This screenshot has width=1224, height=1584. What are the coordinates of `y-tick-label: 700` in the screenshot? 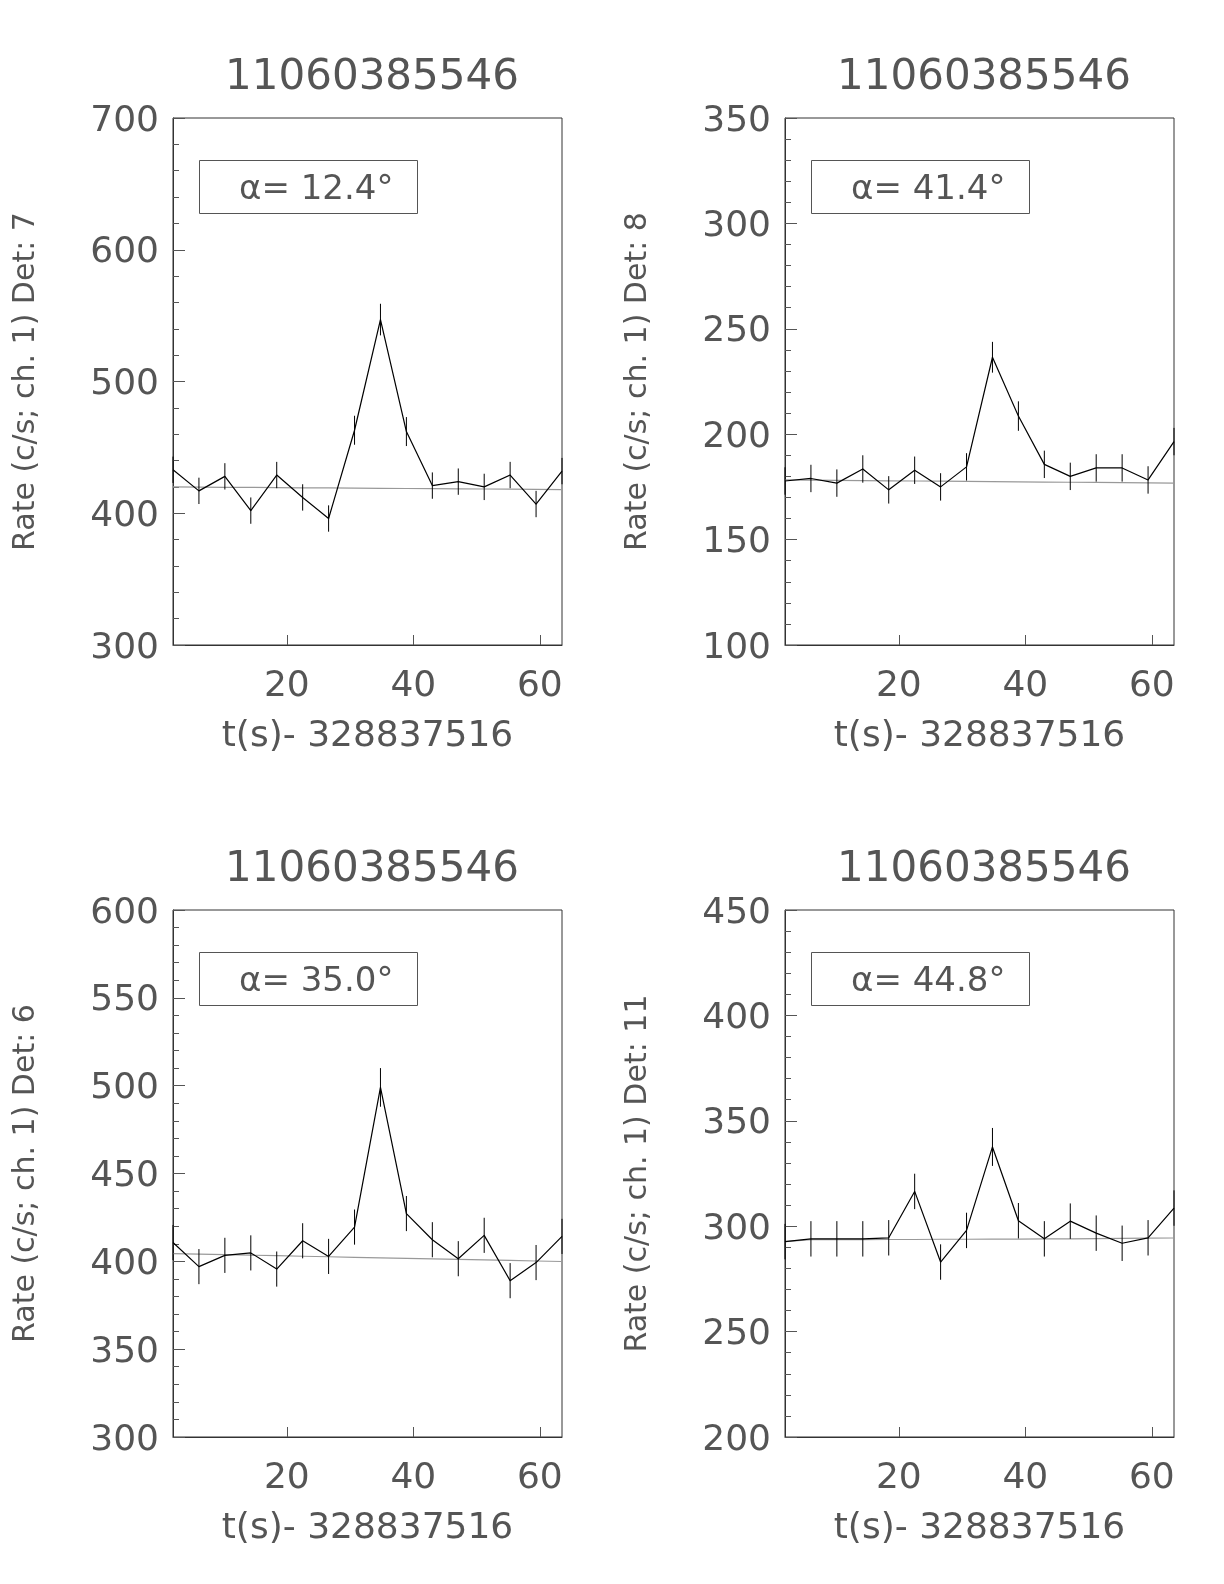 It's located at (124, 118).